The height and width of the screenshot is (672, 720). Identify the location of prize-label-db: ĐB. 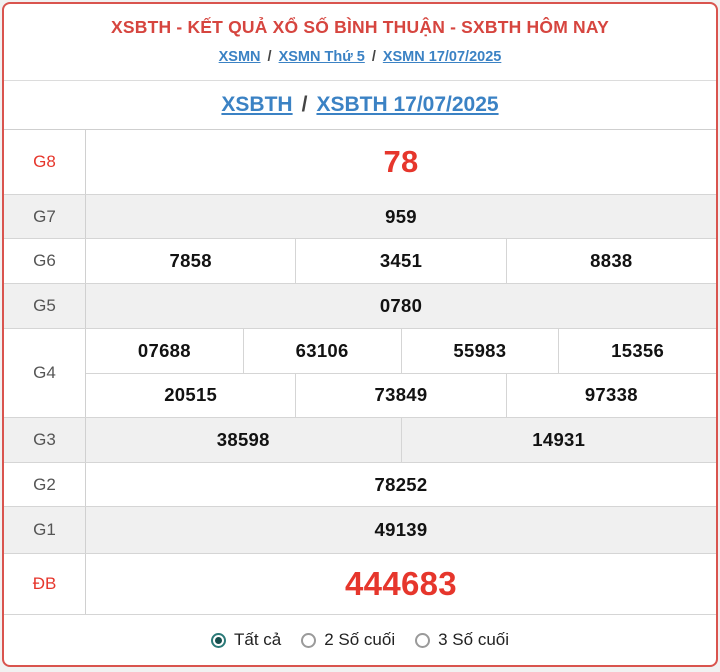
(45, 584).